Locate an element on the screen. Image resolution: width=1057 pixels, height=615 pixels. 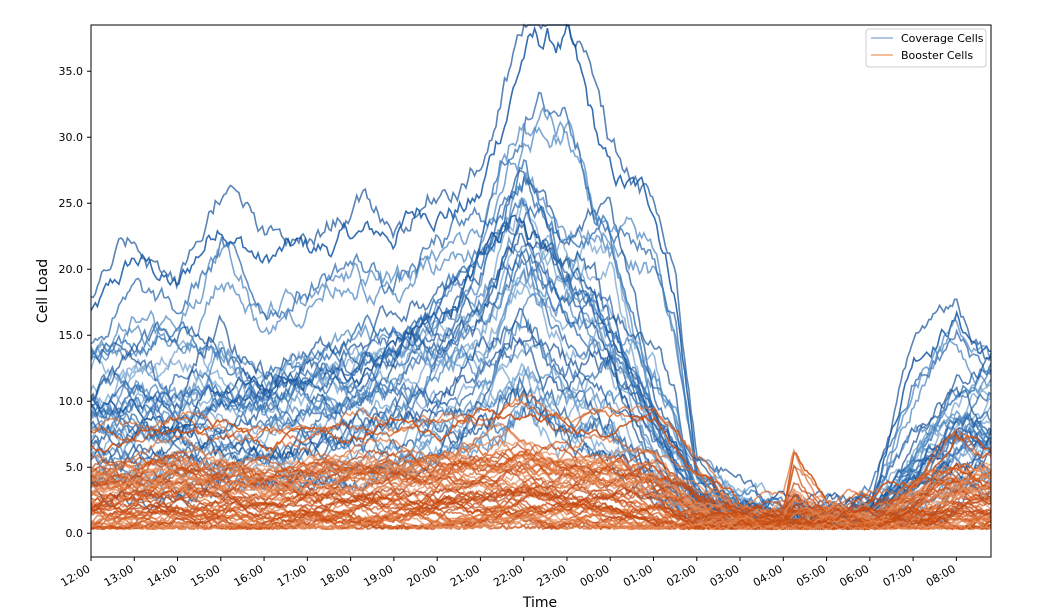
legend: Coverage Cells Booster Cells is located at coordinates (926, 48).